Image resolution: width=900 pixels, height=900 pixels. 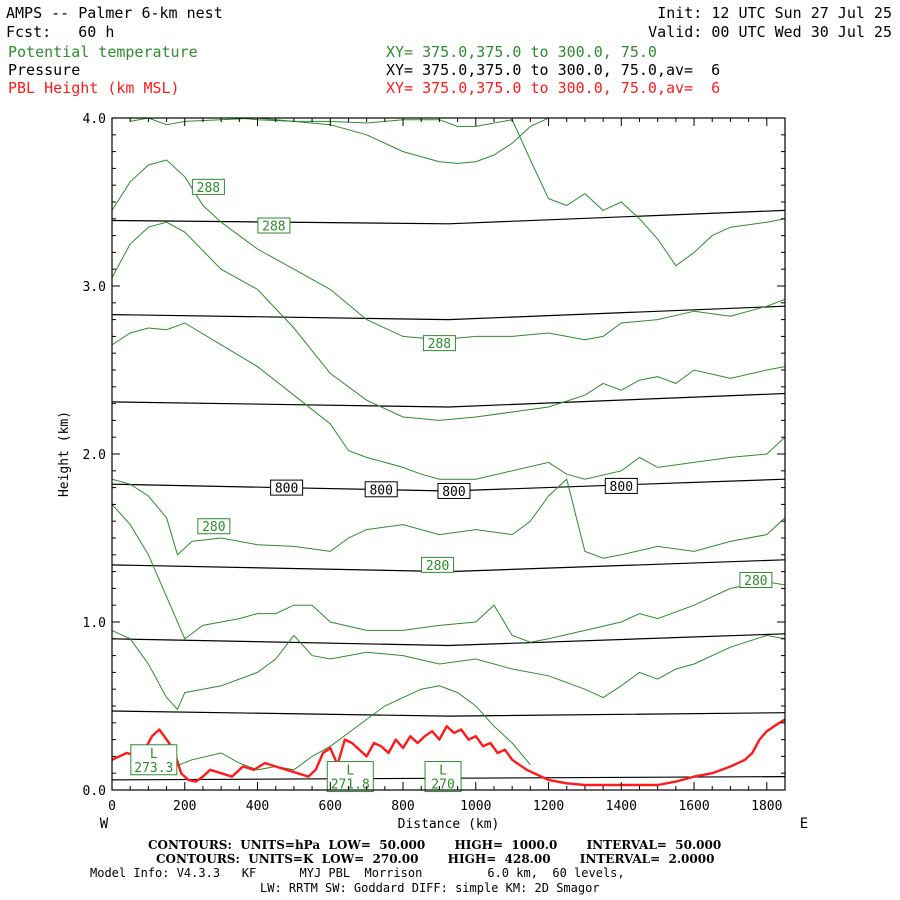 I want to click on x-axis-title: Distance (km), so click(x=449, y=824).